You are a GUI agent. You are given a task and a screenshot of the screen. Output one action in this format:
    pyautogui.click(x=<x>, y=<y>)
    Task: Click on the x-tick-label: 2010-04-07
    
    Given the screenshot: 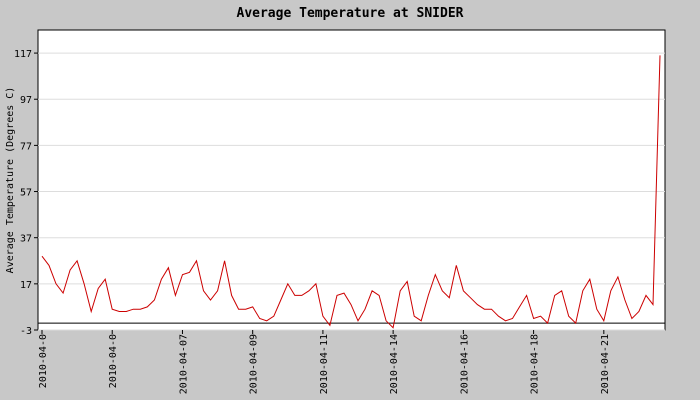 What is the action you would take?
    pyautogui.click(x=183, y=364)
    